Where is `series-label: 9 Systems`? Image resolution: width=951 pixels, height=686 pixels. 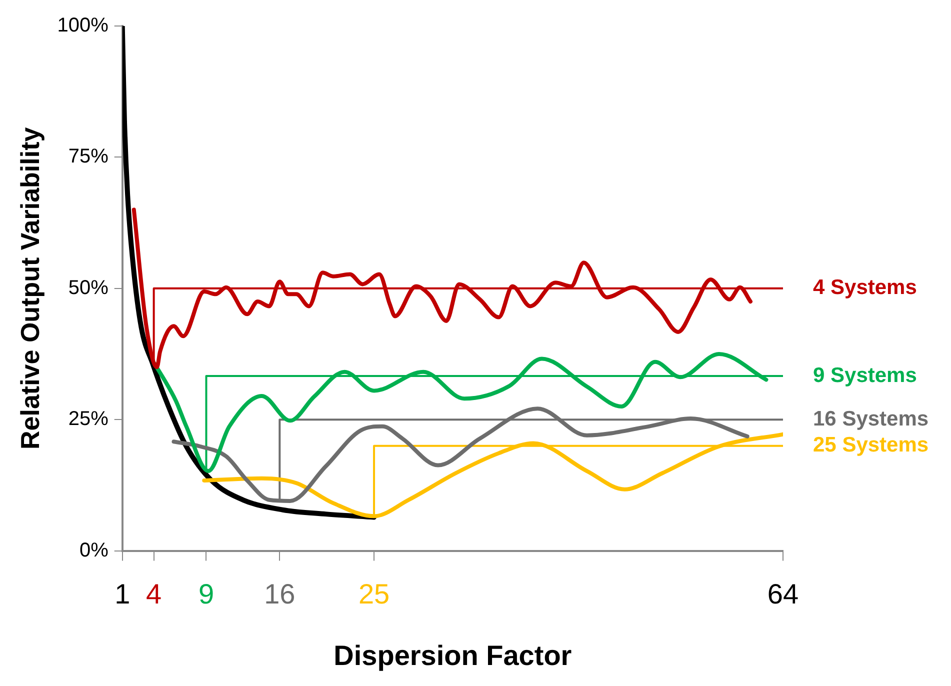
series-label: 9 Systems is located at coordinates (865, 375).